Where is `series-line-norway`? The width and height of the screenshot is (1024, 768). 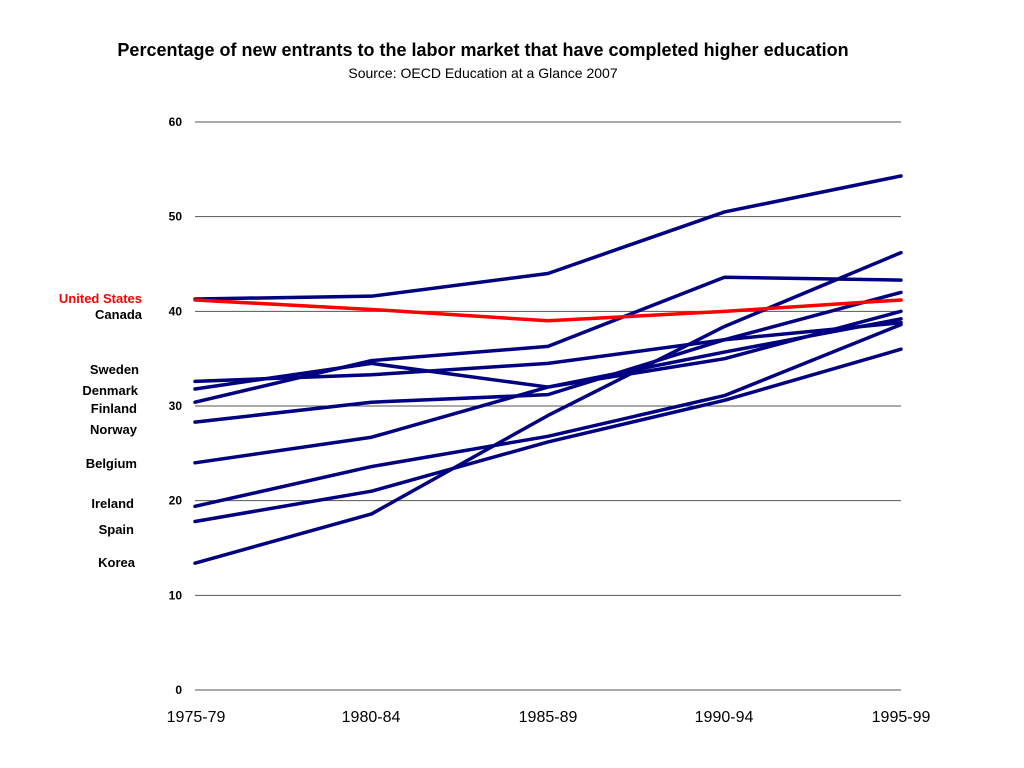
series-line-norway is located at coordinates (548, 357).